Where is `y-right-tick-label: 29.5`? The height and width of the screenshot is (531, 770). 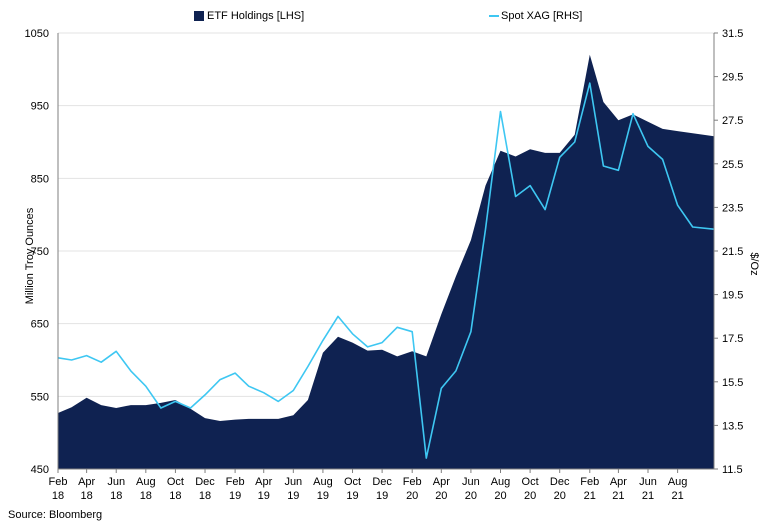 y-right-tick-label: 29.5 is located at coordinates (732, 78).